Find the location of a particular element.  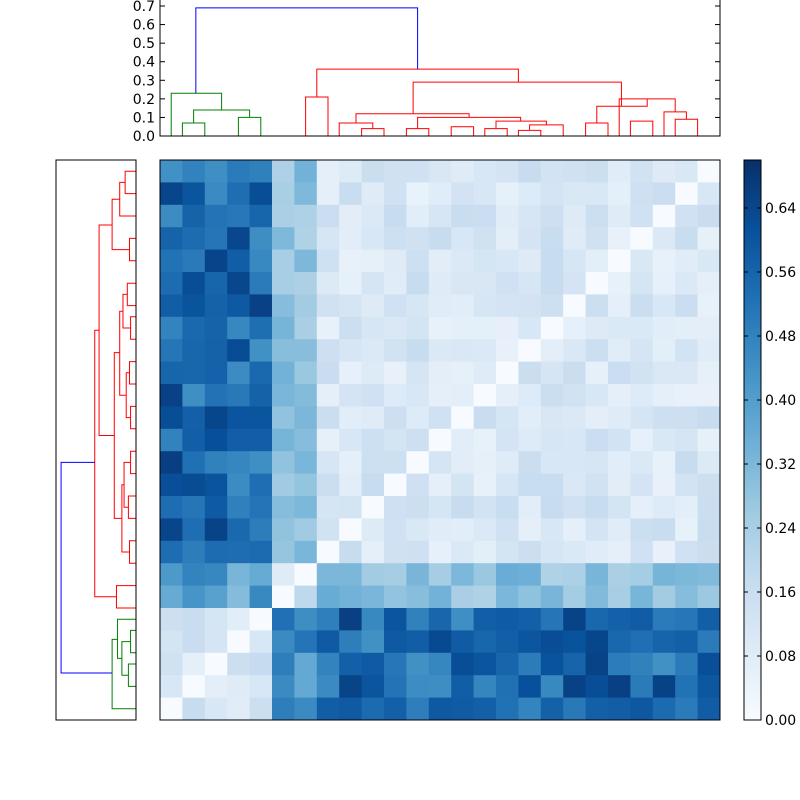

left-dendrogram-link is located at coordinates (128, 395).